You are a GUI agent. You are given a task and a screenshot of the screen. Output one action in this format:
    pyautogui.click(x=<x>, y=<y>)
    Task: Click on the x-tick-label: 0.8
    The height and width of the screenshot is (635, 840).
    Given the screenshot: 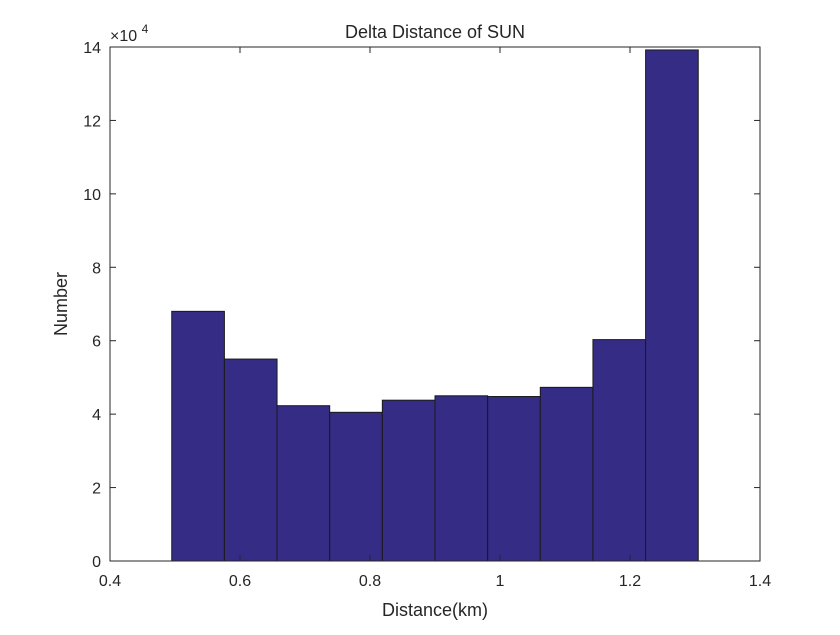 What is the action you would take?
    pyautogui.click(x=370, y=581)
    